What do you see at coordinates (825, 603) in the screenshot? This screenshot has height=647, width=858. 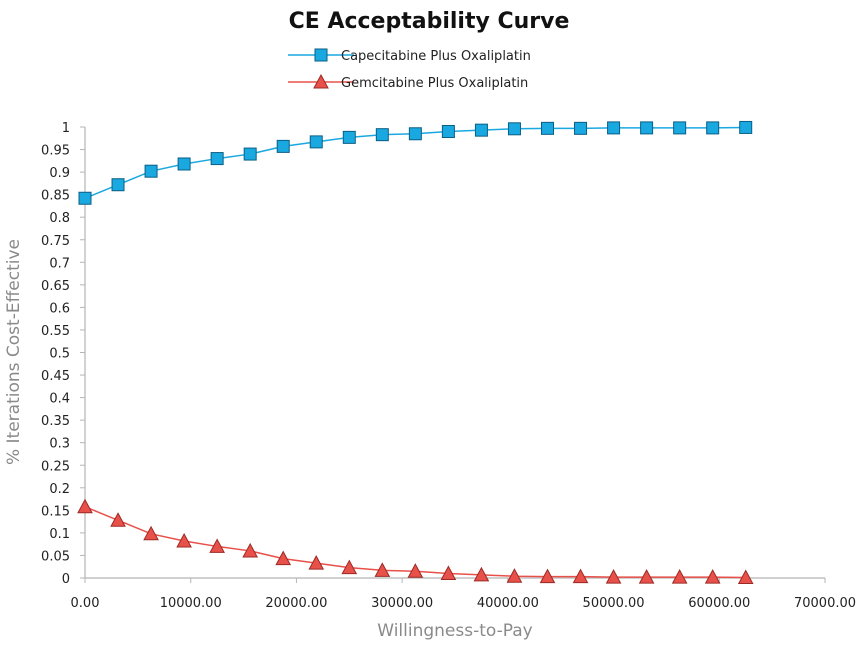 I see `x-tick-label: 70000.00` at bounding box center [825, 603].